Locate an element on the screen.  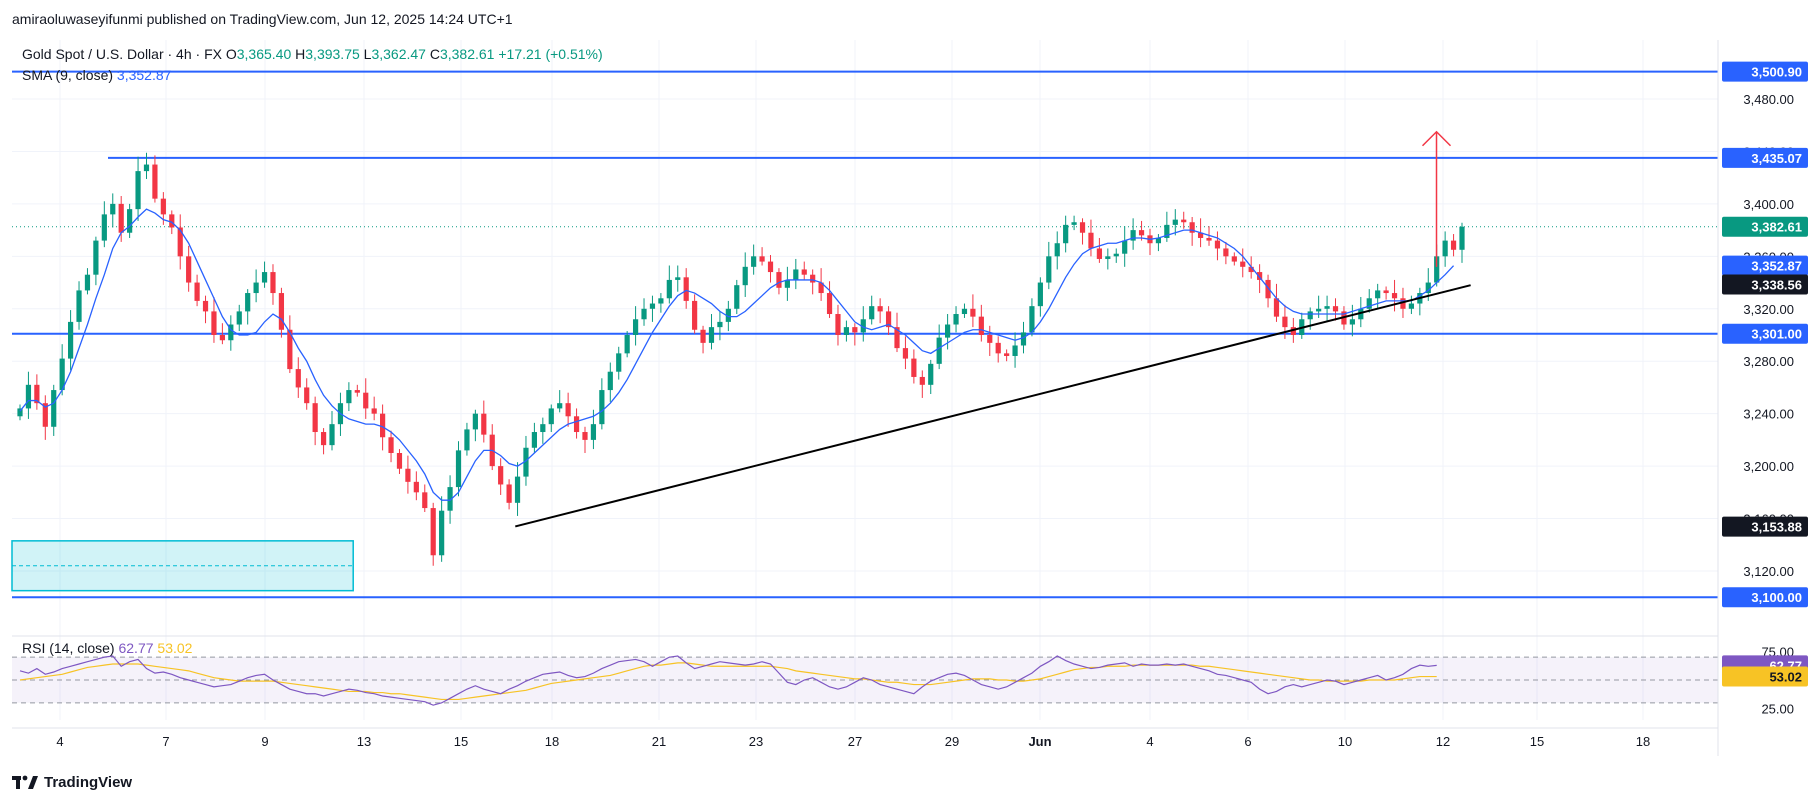
y-tick-label: 3,400.00 is located at coordinates (1768, 204).